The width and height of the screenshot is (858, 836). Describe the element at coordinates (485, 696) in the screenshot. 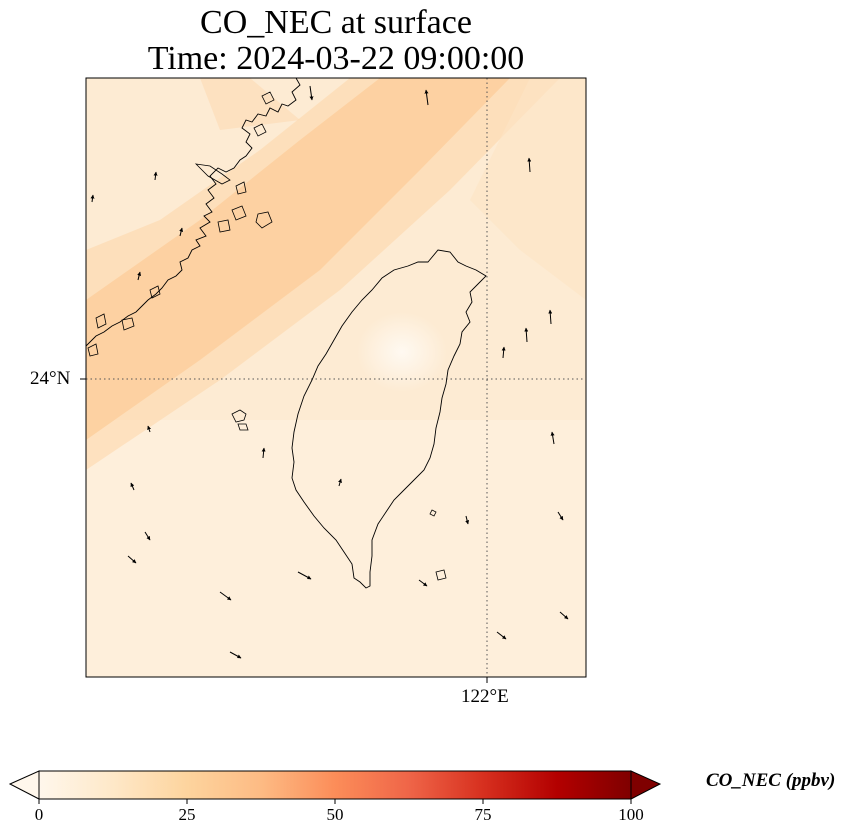

I see `longitude-tick-label: 122°E` at that location.